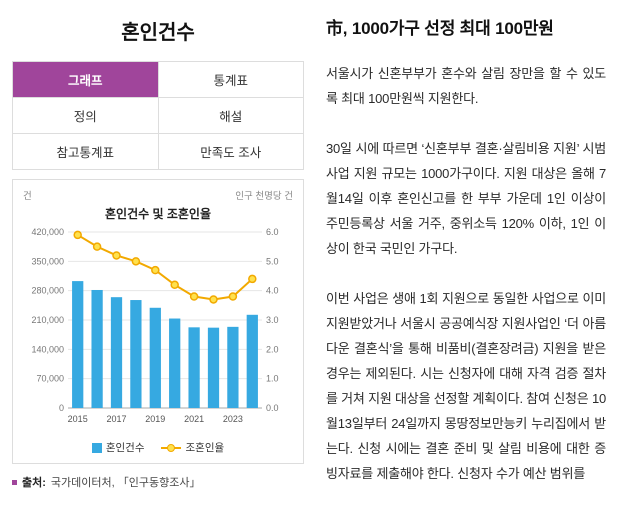 This screenshot has width=620, height=511. I want to click on tab-commentary: 해설, so click(230, 115).